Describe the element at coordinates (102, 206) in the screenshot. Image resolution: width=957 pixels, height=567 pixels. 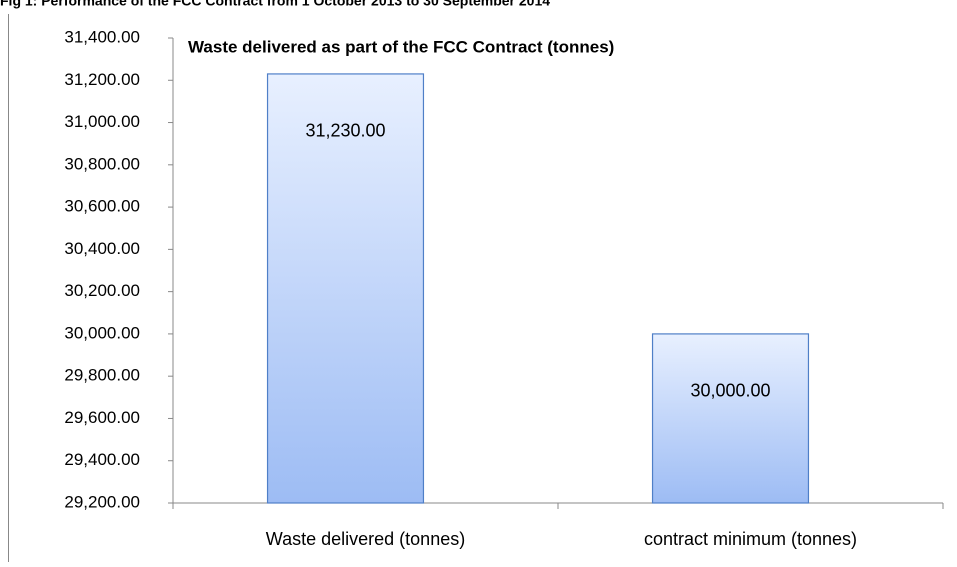
I see `y-tick-label: 30,600.00` at that location.